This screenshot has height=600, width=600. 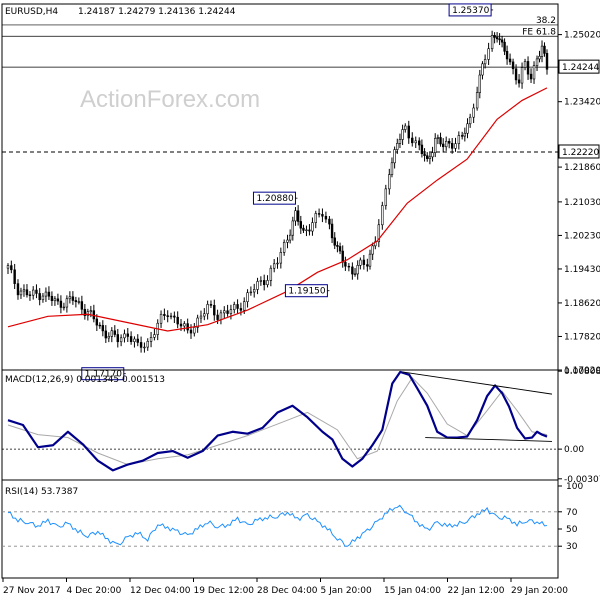 What do you see at coordinates (582, 168) in the screenshot?
I see `price-y-tick-label: 1.21860` at bounding box center [582, 168].